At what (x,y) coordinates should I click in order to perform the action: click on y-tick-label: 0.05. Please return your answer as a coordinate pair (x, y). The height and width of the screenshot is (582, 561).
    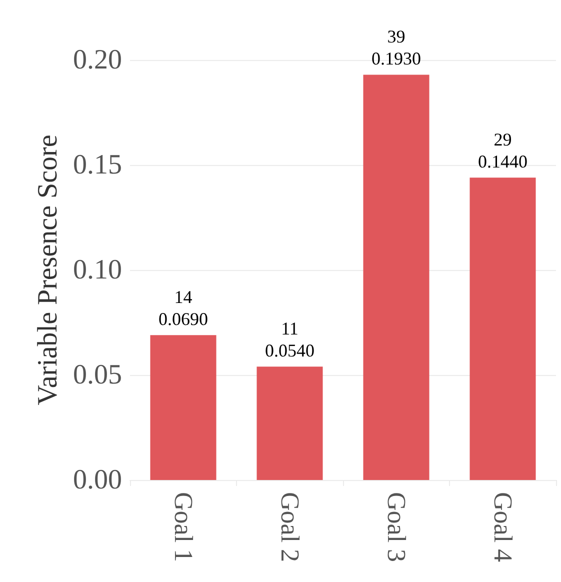
    Looking at the image, I should click on (97, 375).